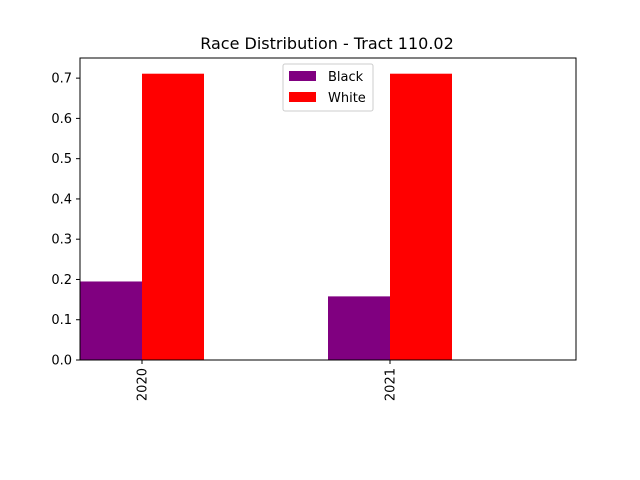 This screenshot has width=640, height=480. What do you see at coordinates (347, 98) in the screenshot?
I see `legend-label-white: White` at bounding box center [347, 98].